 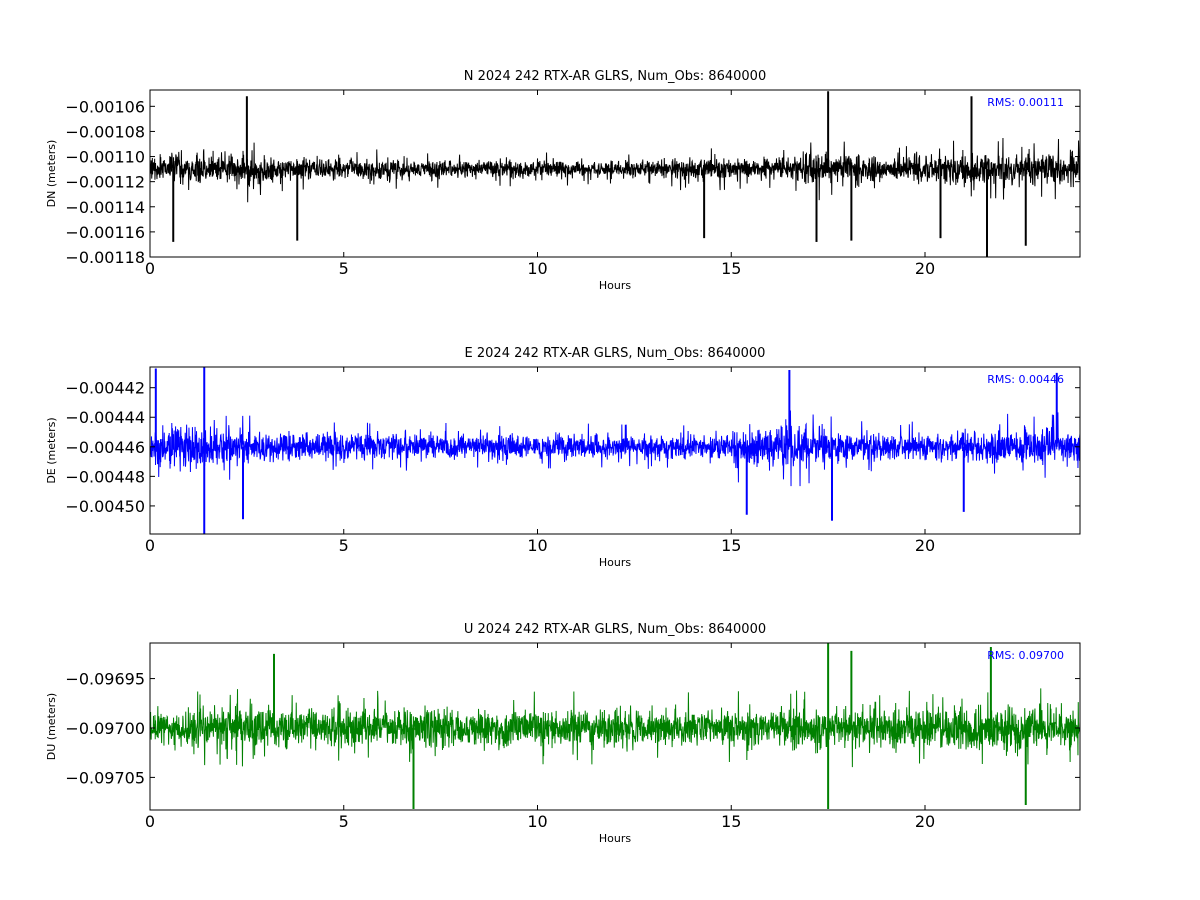 I want to click on y-tick-label: −0.00118, so click(x=105, y=257).